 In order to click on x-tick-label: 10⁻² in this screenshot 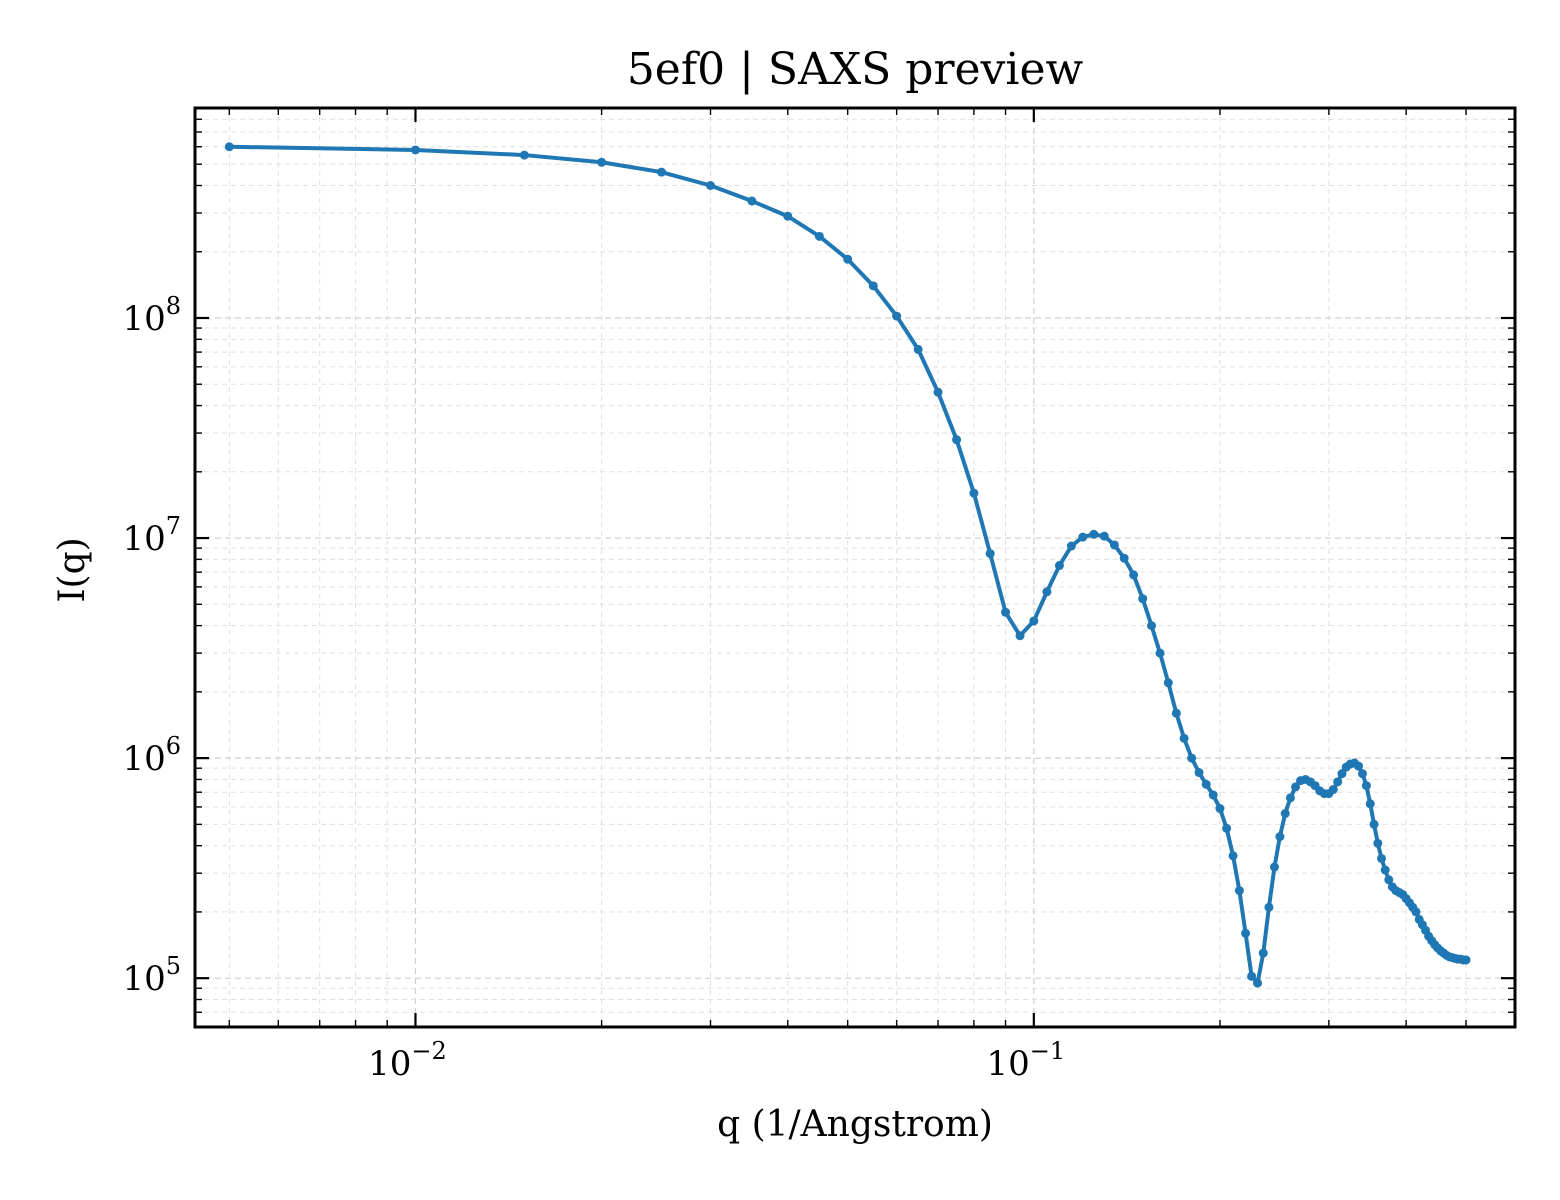, I will do `click(407, 1060)`.